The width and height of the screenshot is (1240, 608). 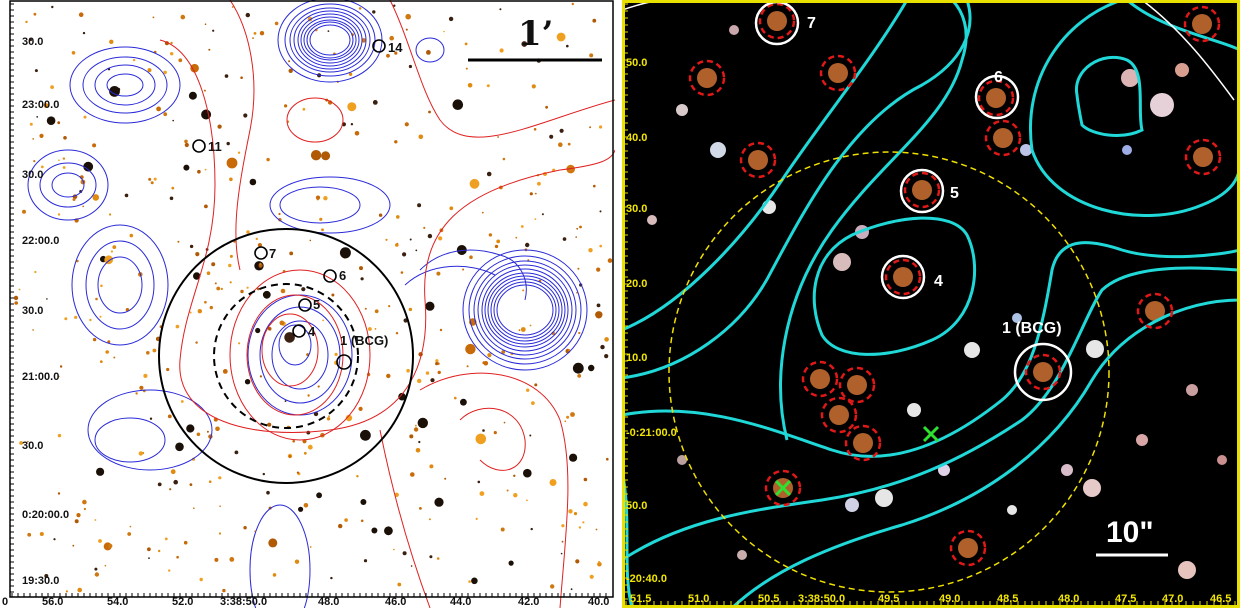 What do you see at coordinates (316, 304) in the screenshot?
I see `source-label-5: 5` at bounding box center [316, 304].